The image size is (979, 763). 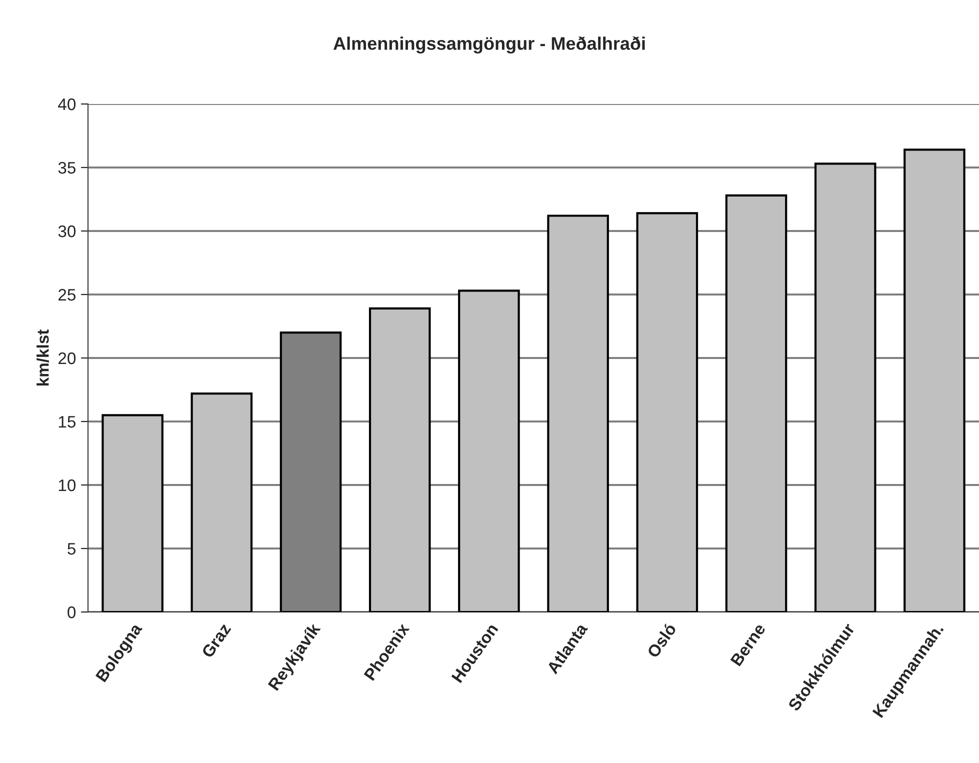 I want to click on y-tick-label: 0, so click(x=72, y=612).